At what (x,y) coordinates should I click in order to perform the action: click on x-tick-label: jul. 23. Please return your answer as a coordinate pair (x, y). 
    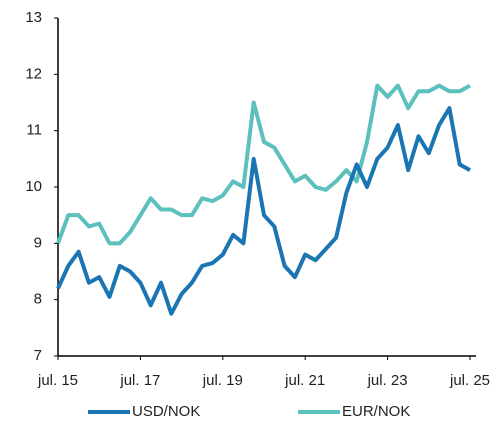
    Looking at the image, I should click on (387, 380).